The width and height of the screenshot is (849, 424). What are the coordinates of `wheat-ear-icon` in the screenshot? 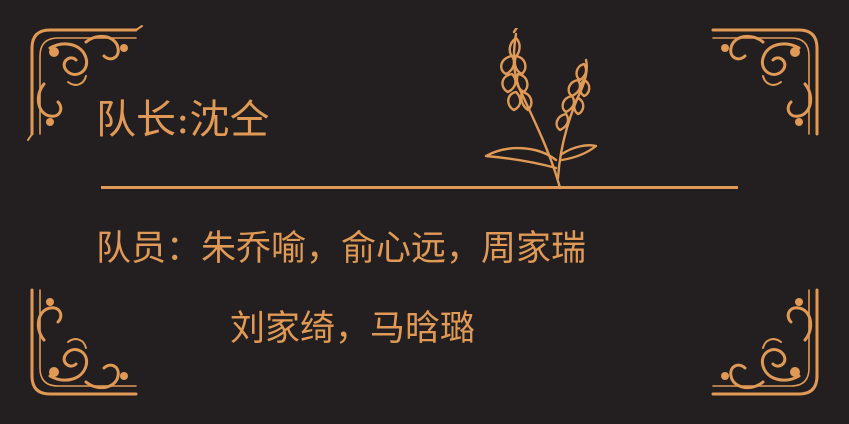 It's located at (538, 109).